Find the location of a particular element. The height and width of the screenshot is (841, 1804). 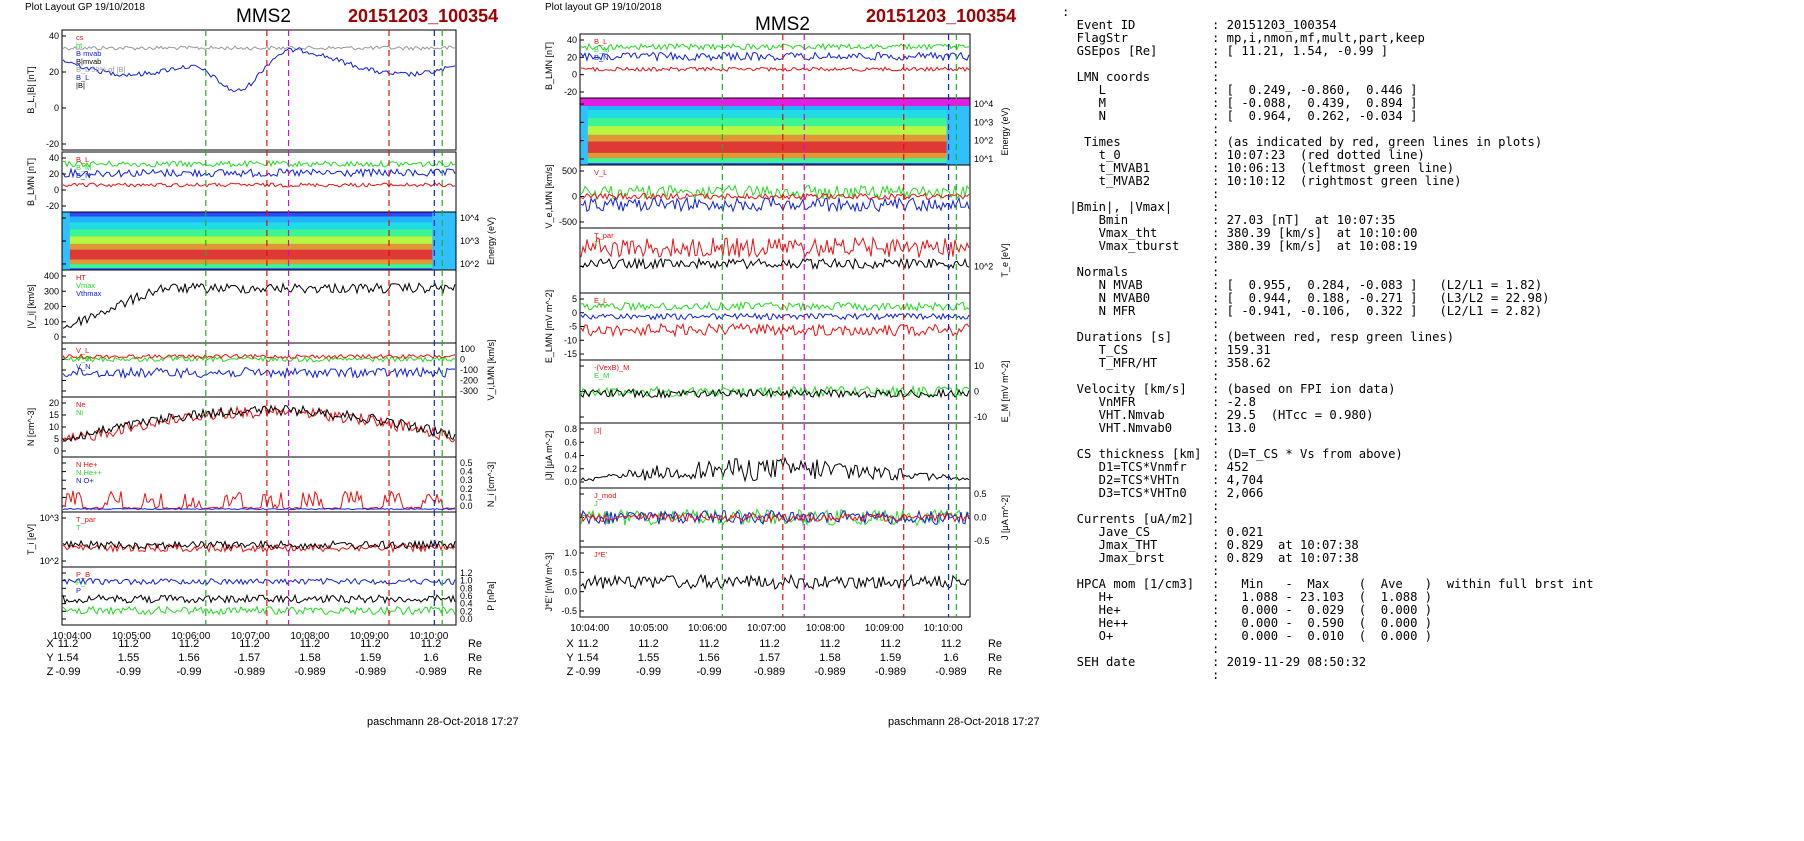

legend-entry: E_L is located at coordinates (600, 300).